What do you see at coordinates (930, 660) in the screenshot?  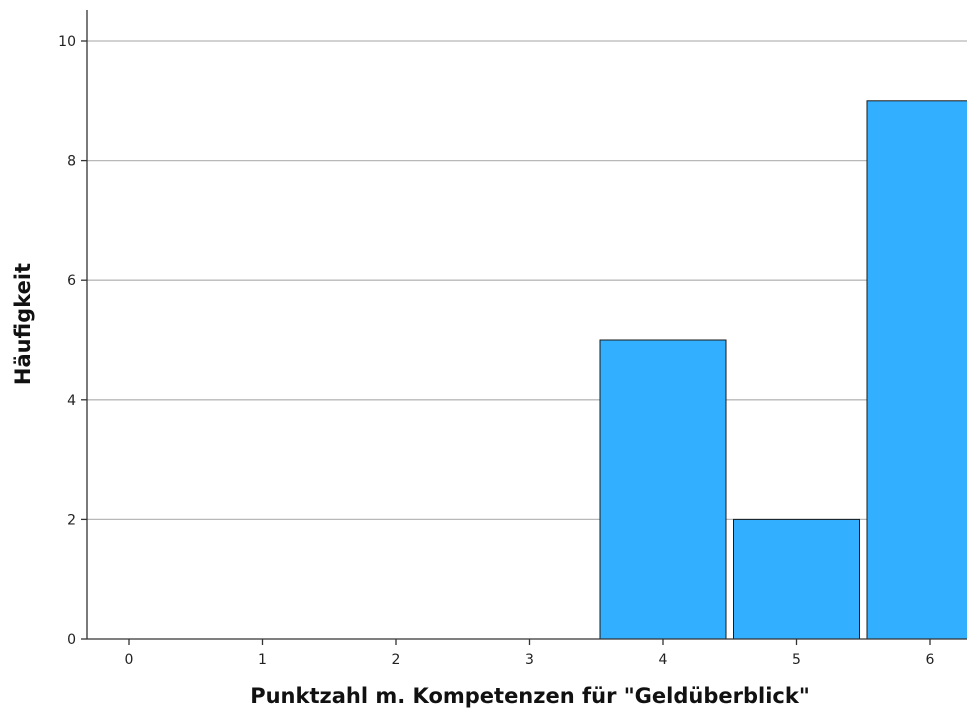 I see `x-tick-label: 6` at bounding box center [930, 660].